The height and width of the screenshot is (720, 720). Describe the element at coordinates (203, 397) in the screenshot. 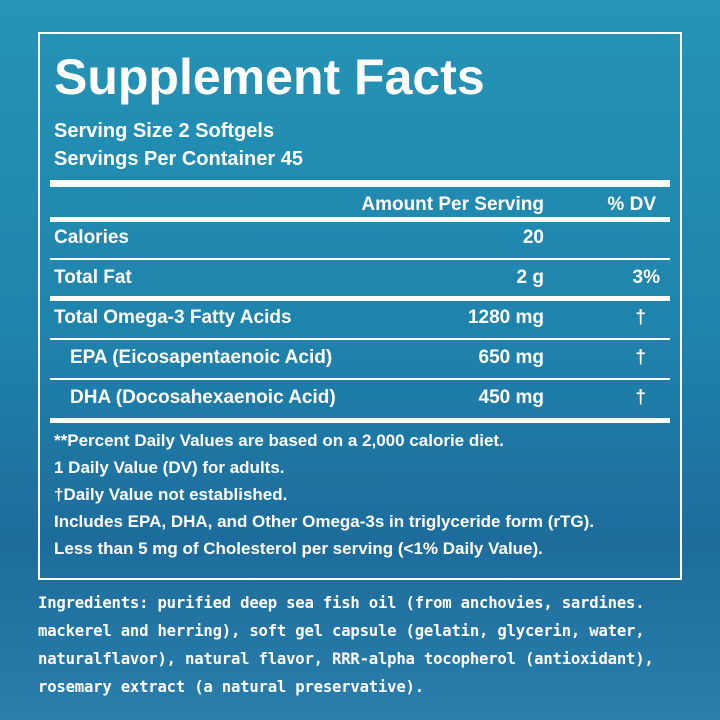

I see `row-name: DHA (Docosahexaenoic Acid)` at that location.